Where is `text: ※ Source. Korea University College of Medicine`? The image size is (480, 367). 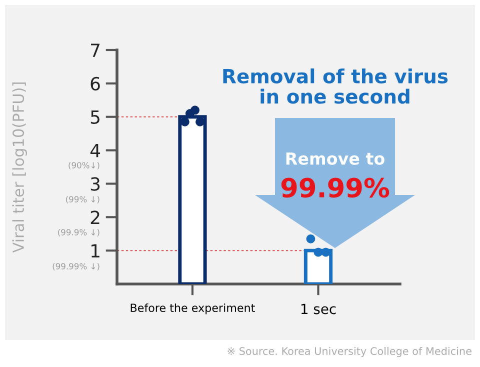 text: ※ Source. Korea University College of Medicine is located at coordinates (350, 352).